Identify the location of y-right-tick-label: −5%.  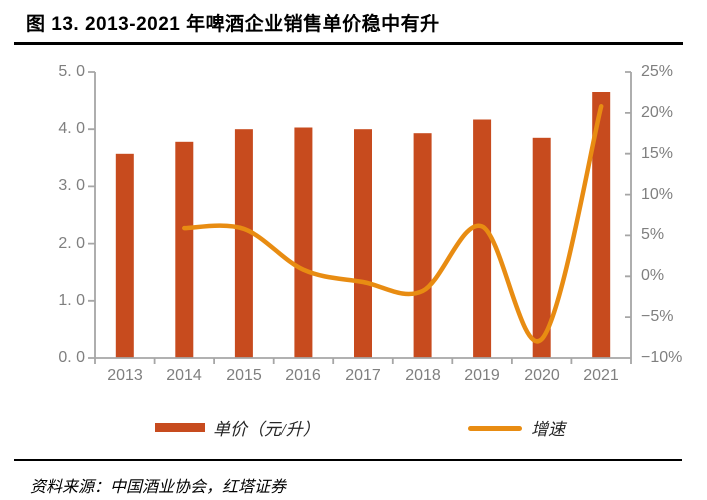
(657, 316).